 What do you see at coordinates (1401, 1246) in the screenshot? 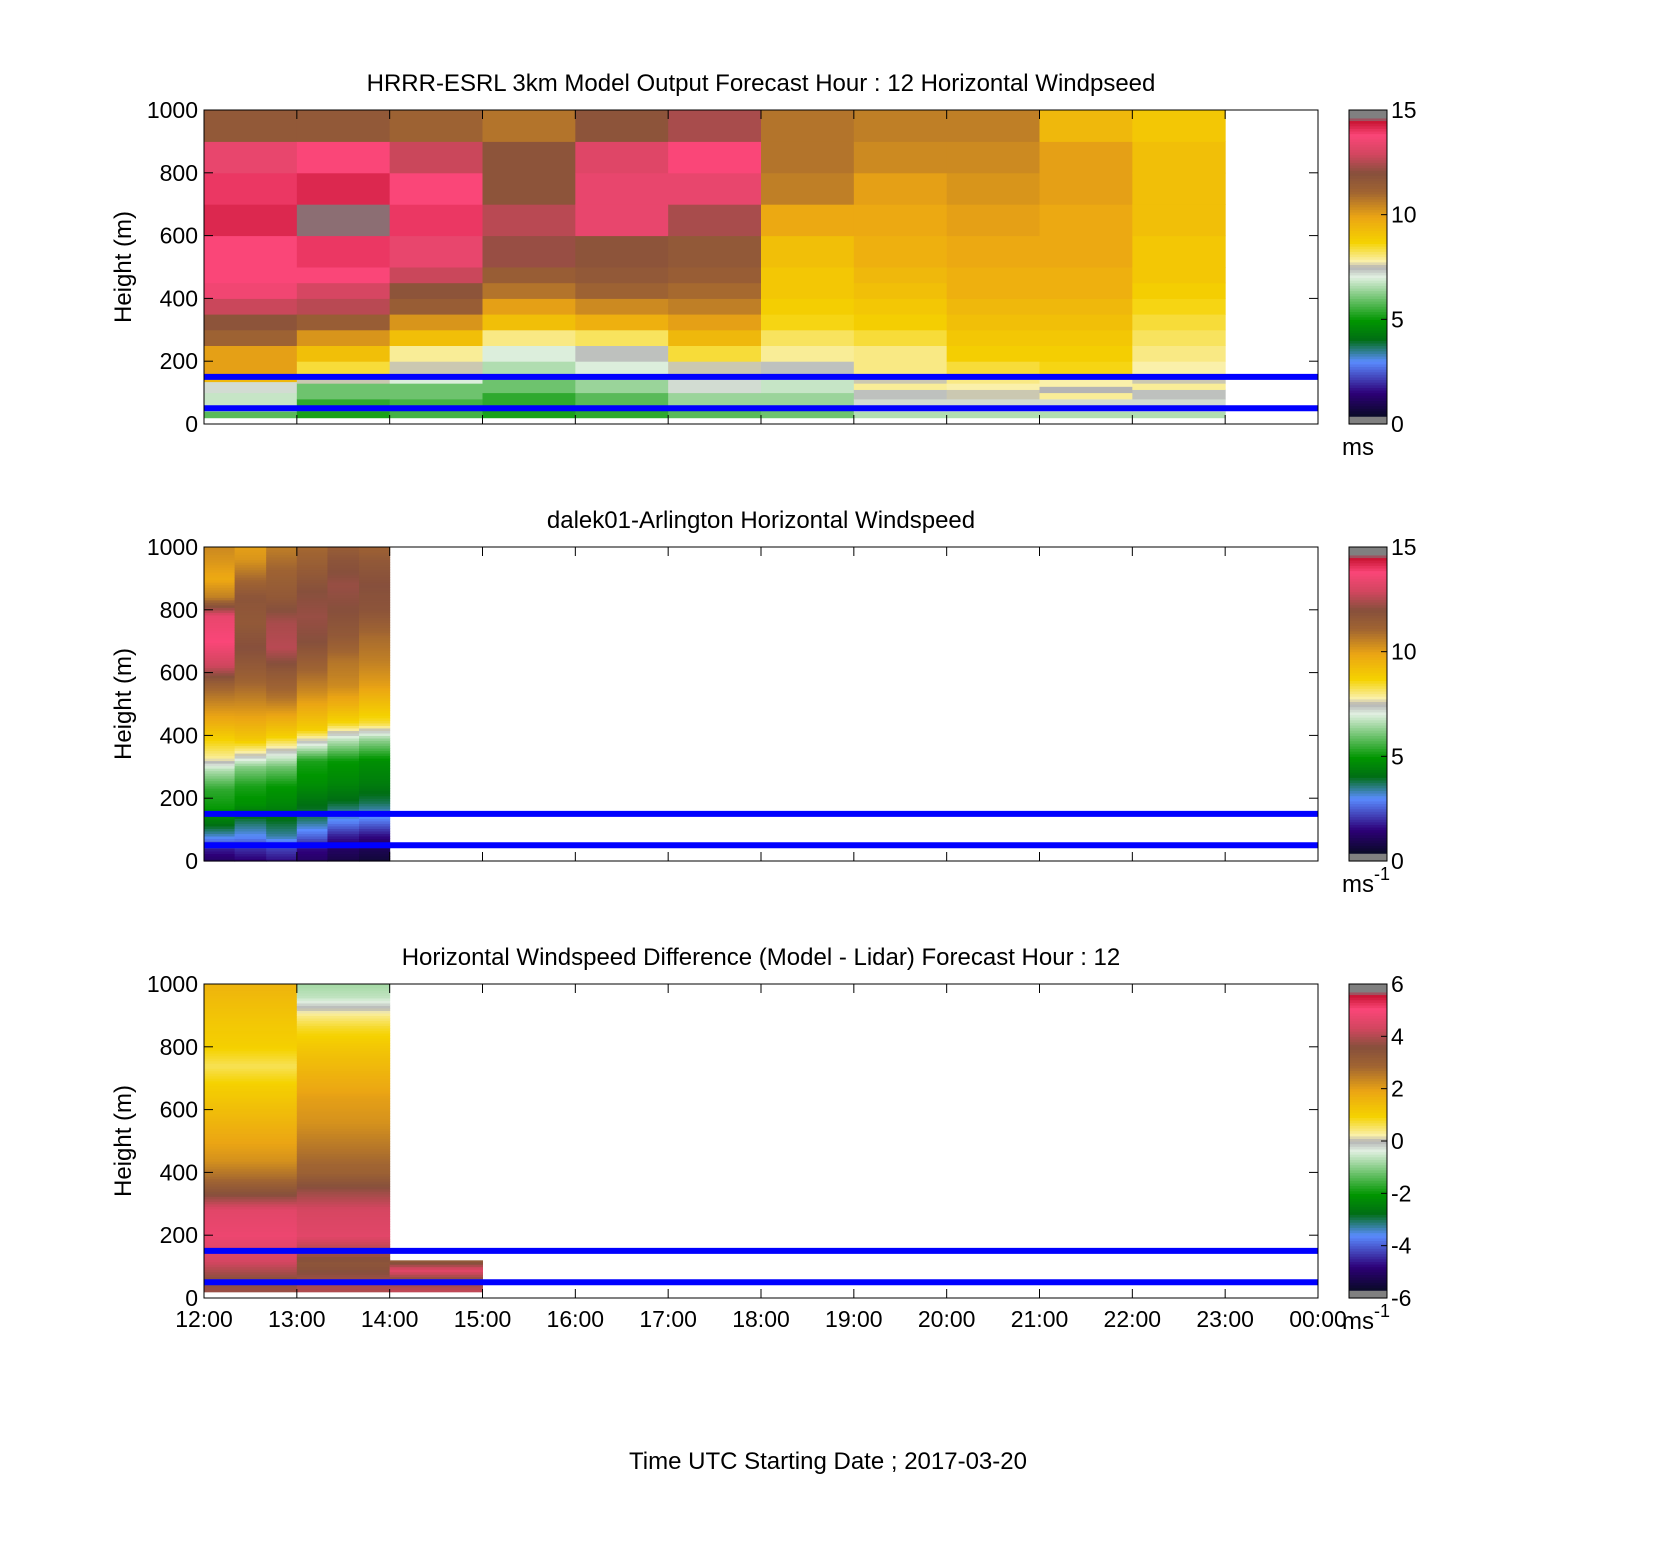
I see `colorbar-tick-label: -4` at bounding box center [1401, 1246].